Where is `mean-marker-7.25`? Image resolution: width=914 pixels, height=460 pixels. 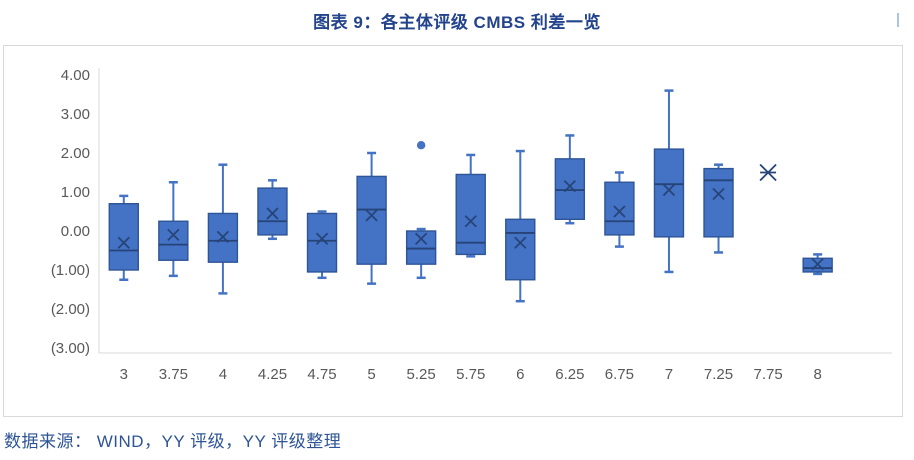 mean-marker-7.25 is located at coordinates (718, 194).